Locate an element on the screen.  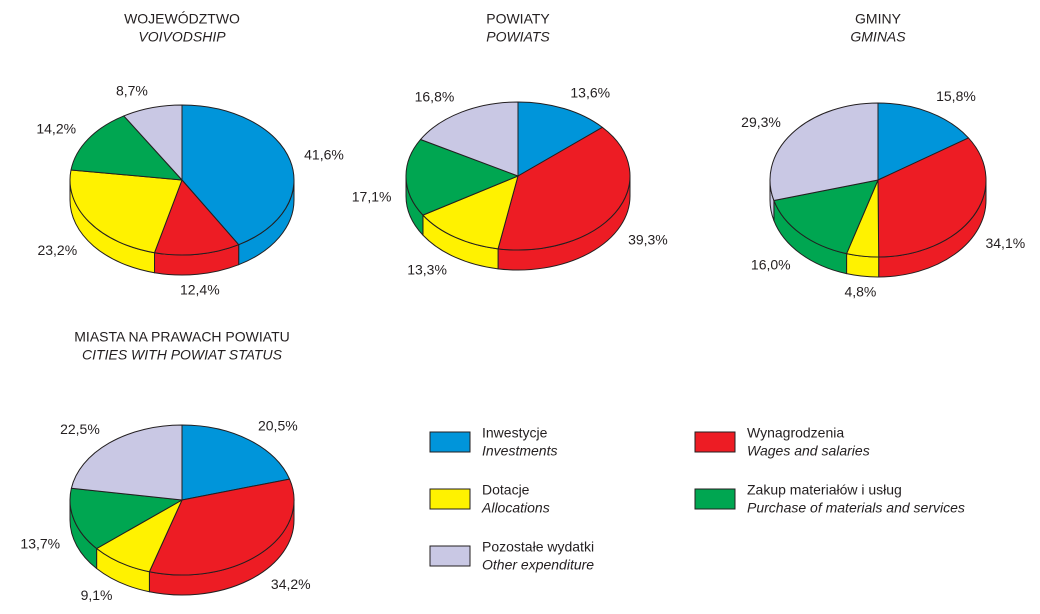
value-label: 9,1% is located at coordinates (97, 595).